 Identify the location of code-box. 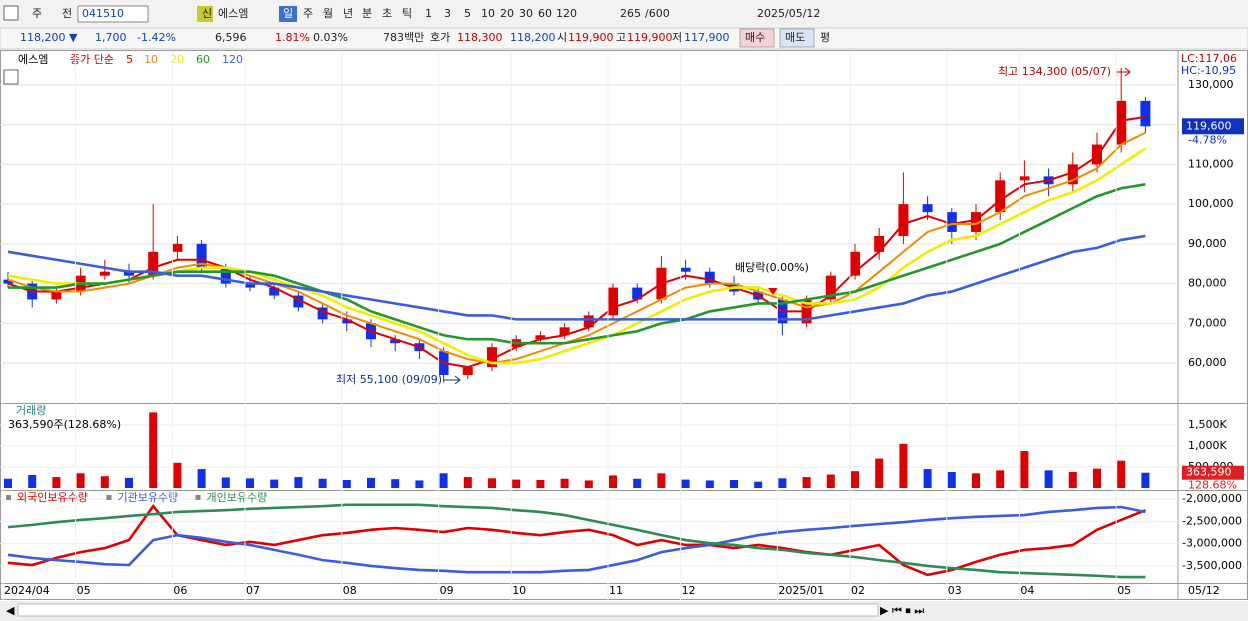
(113, 14).